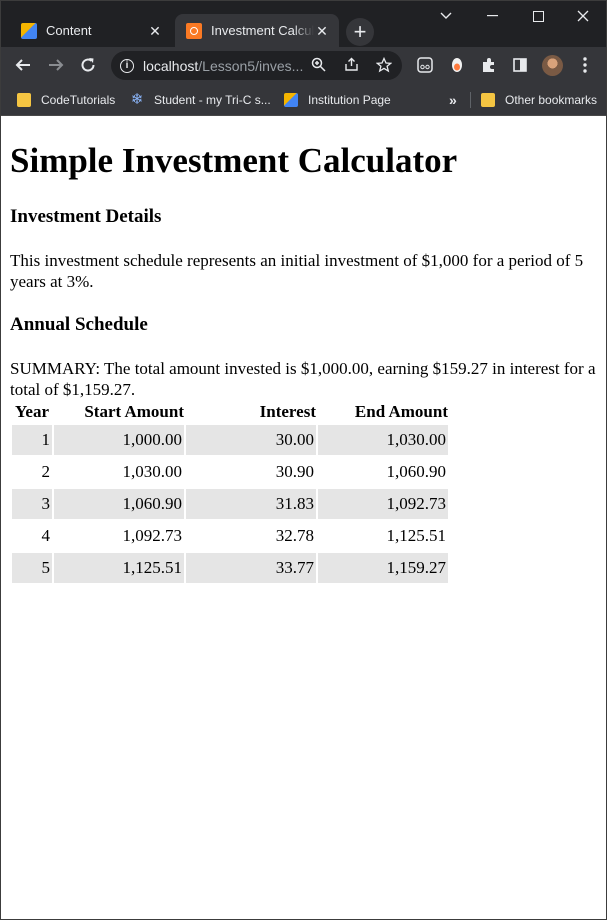 Image resolution: width=607 pixels, height=920 pixels. I want to click on bookmarks-overflow-button: », so click(453, 100).